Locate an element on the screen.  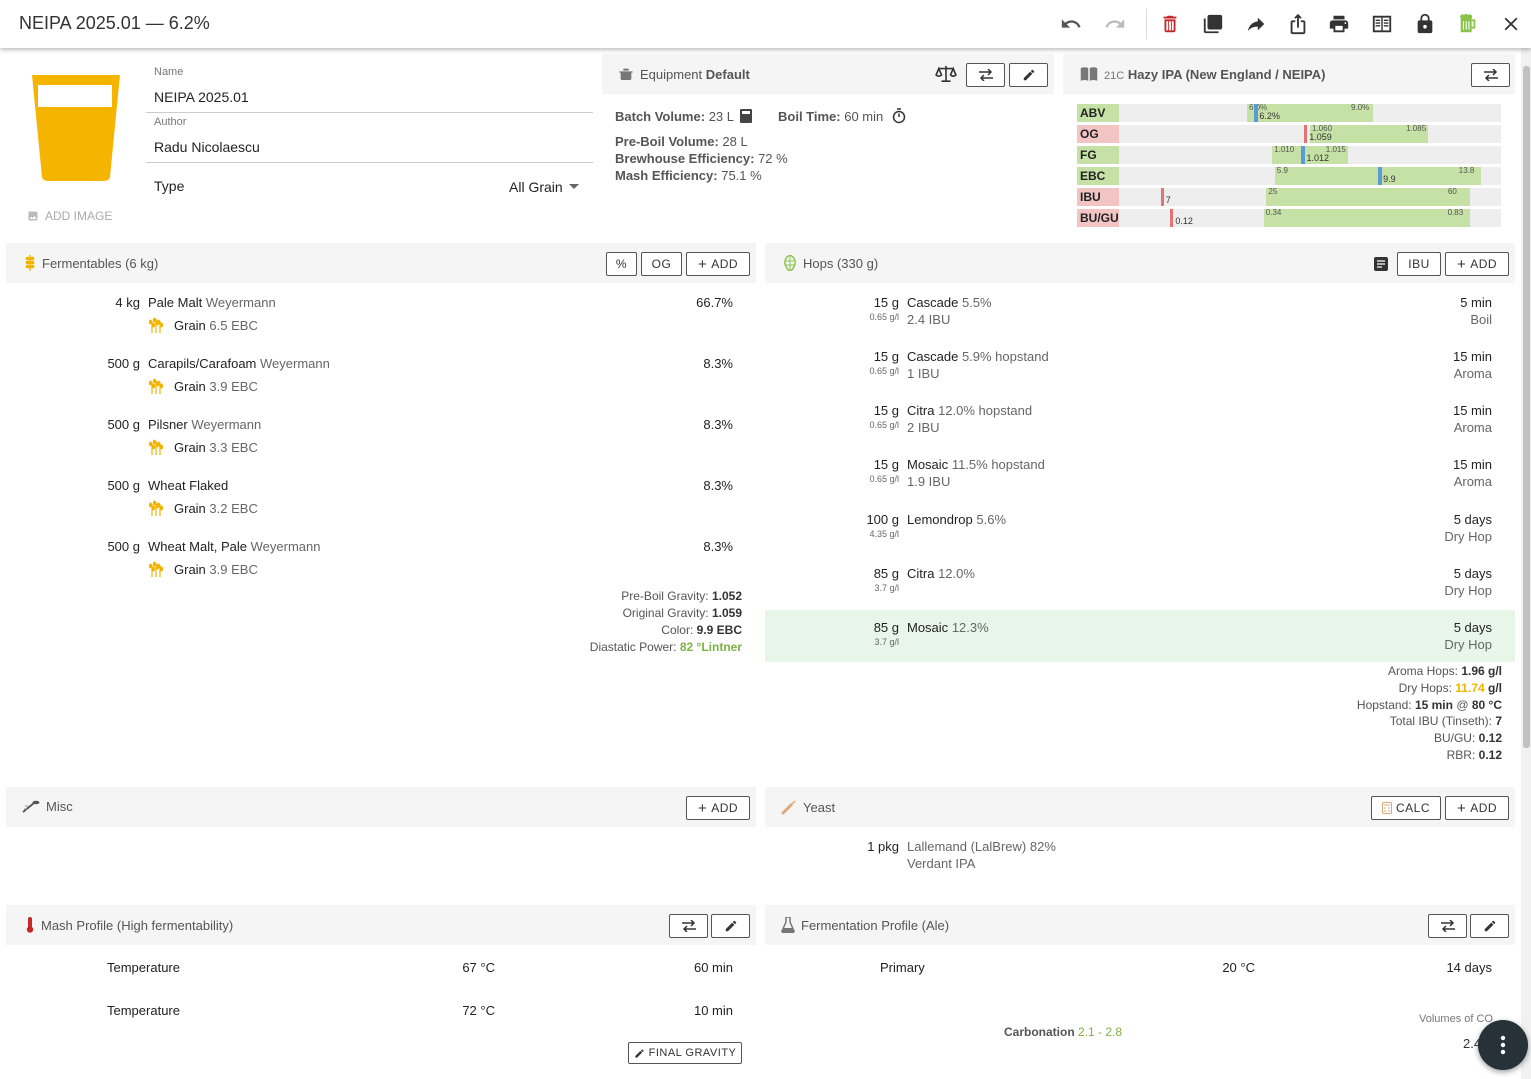
dropdown-arrow-icon is located at coordinates (573, 186).